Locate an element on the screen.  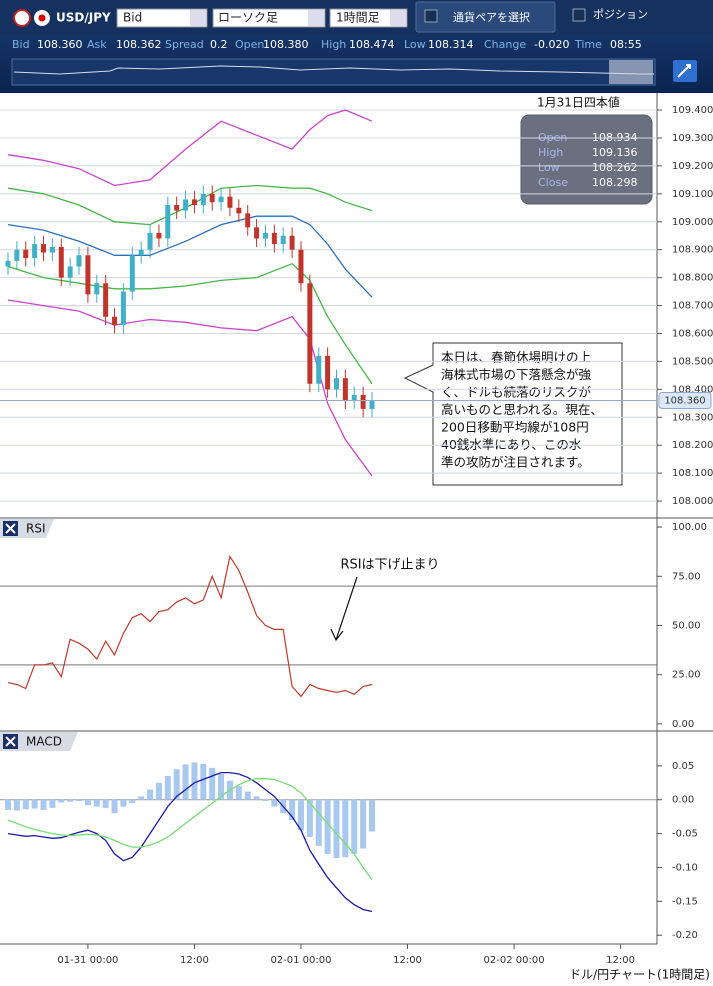
quote-value: 108.314 is located at coordinates (451, 44).